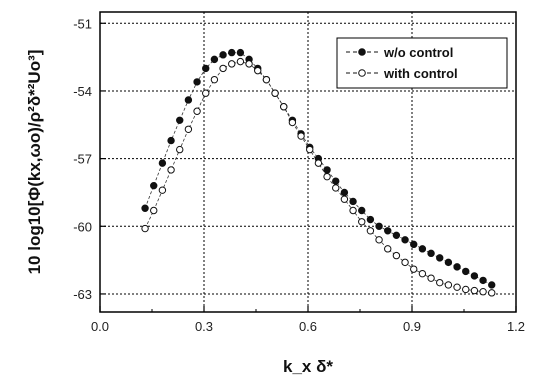 This screenshot has height=383, width=537. What do you see at coordinates (82, 294) in the screenshot?
I see `y-tick-label: -63` at bounding box center [82, 294].